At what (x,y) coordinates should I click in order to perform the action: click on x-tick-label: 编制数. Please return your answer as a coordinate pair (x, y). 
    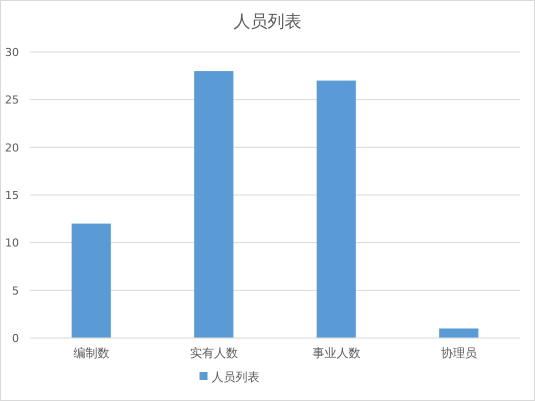
    Looking at the image, I should click on (91, 353).